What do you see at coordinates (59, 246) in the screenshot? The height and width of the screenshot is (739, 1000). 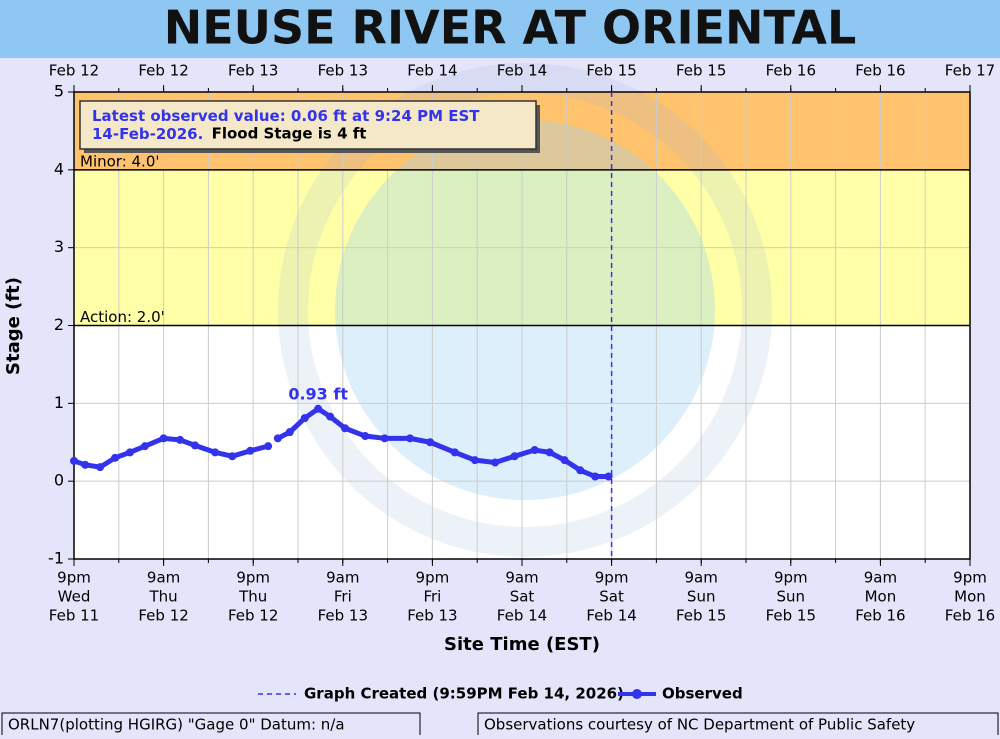 I see `y-tick-label: 3` at bounding box center [59, 246].